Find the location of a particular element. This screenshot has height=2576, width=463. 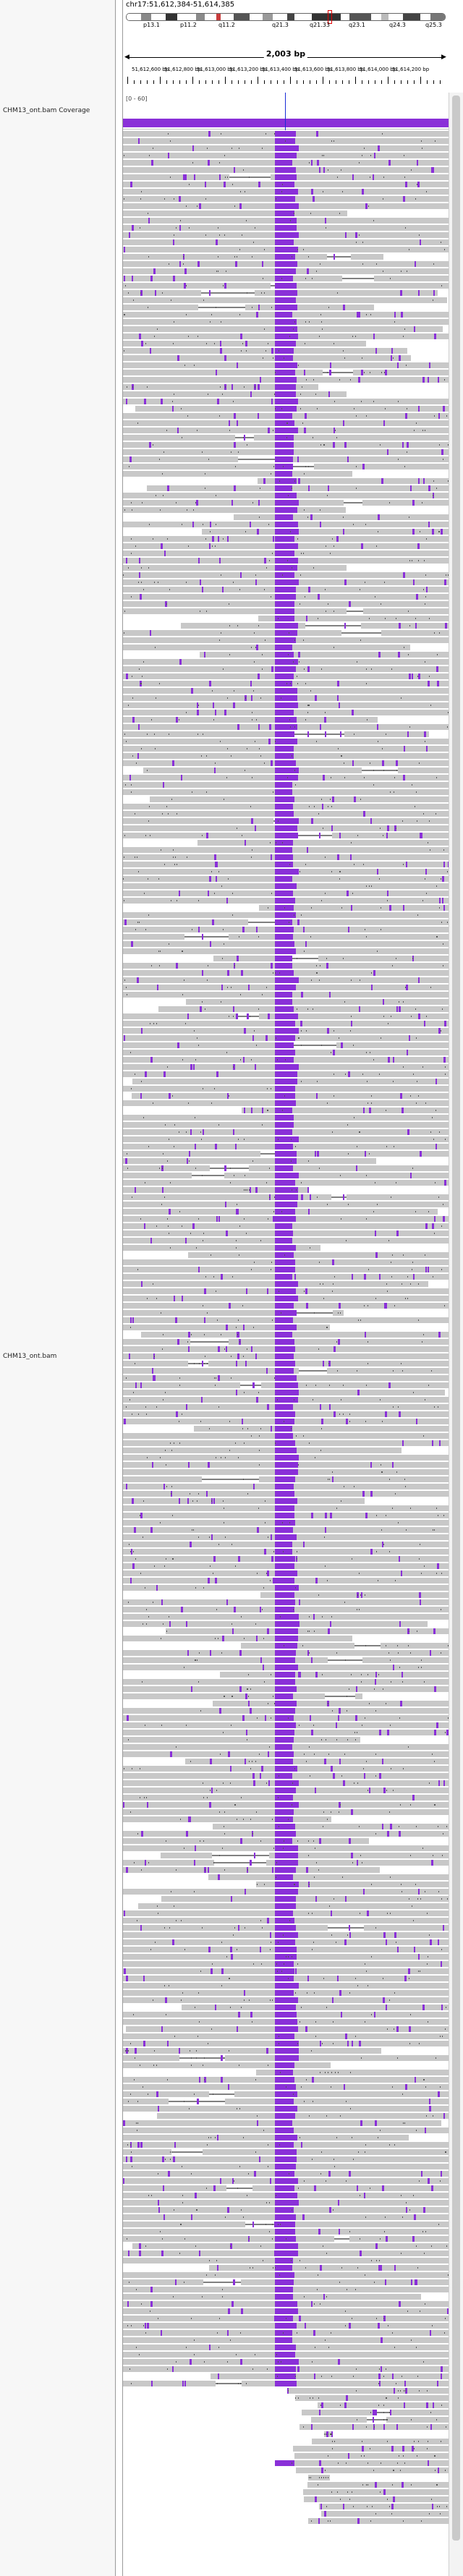

alignment-track-label: CHM13_ont.bam is located at coordinates (30, 1356).